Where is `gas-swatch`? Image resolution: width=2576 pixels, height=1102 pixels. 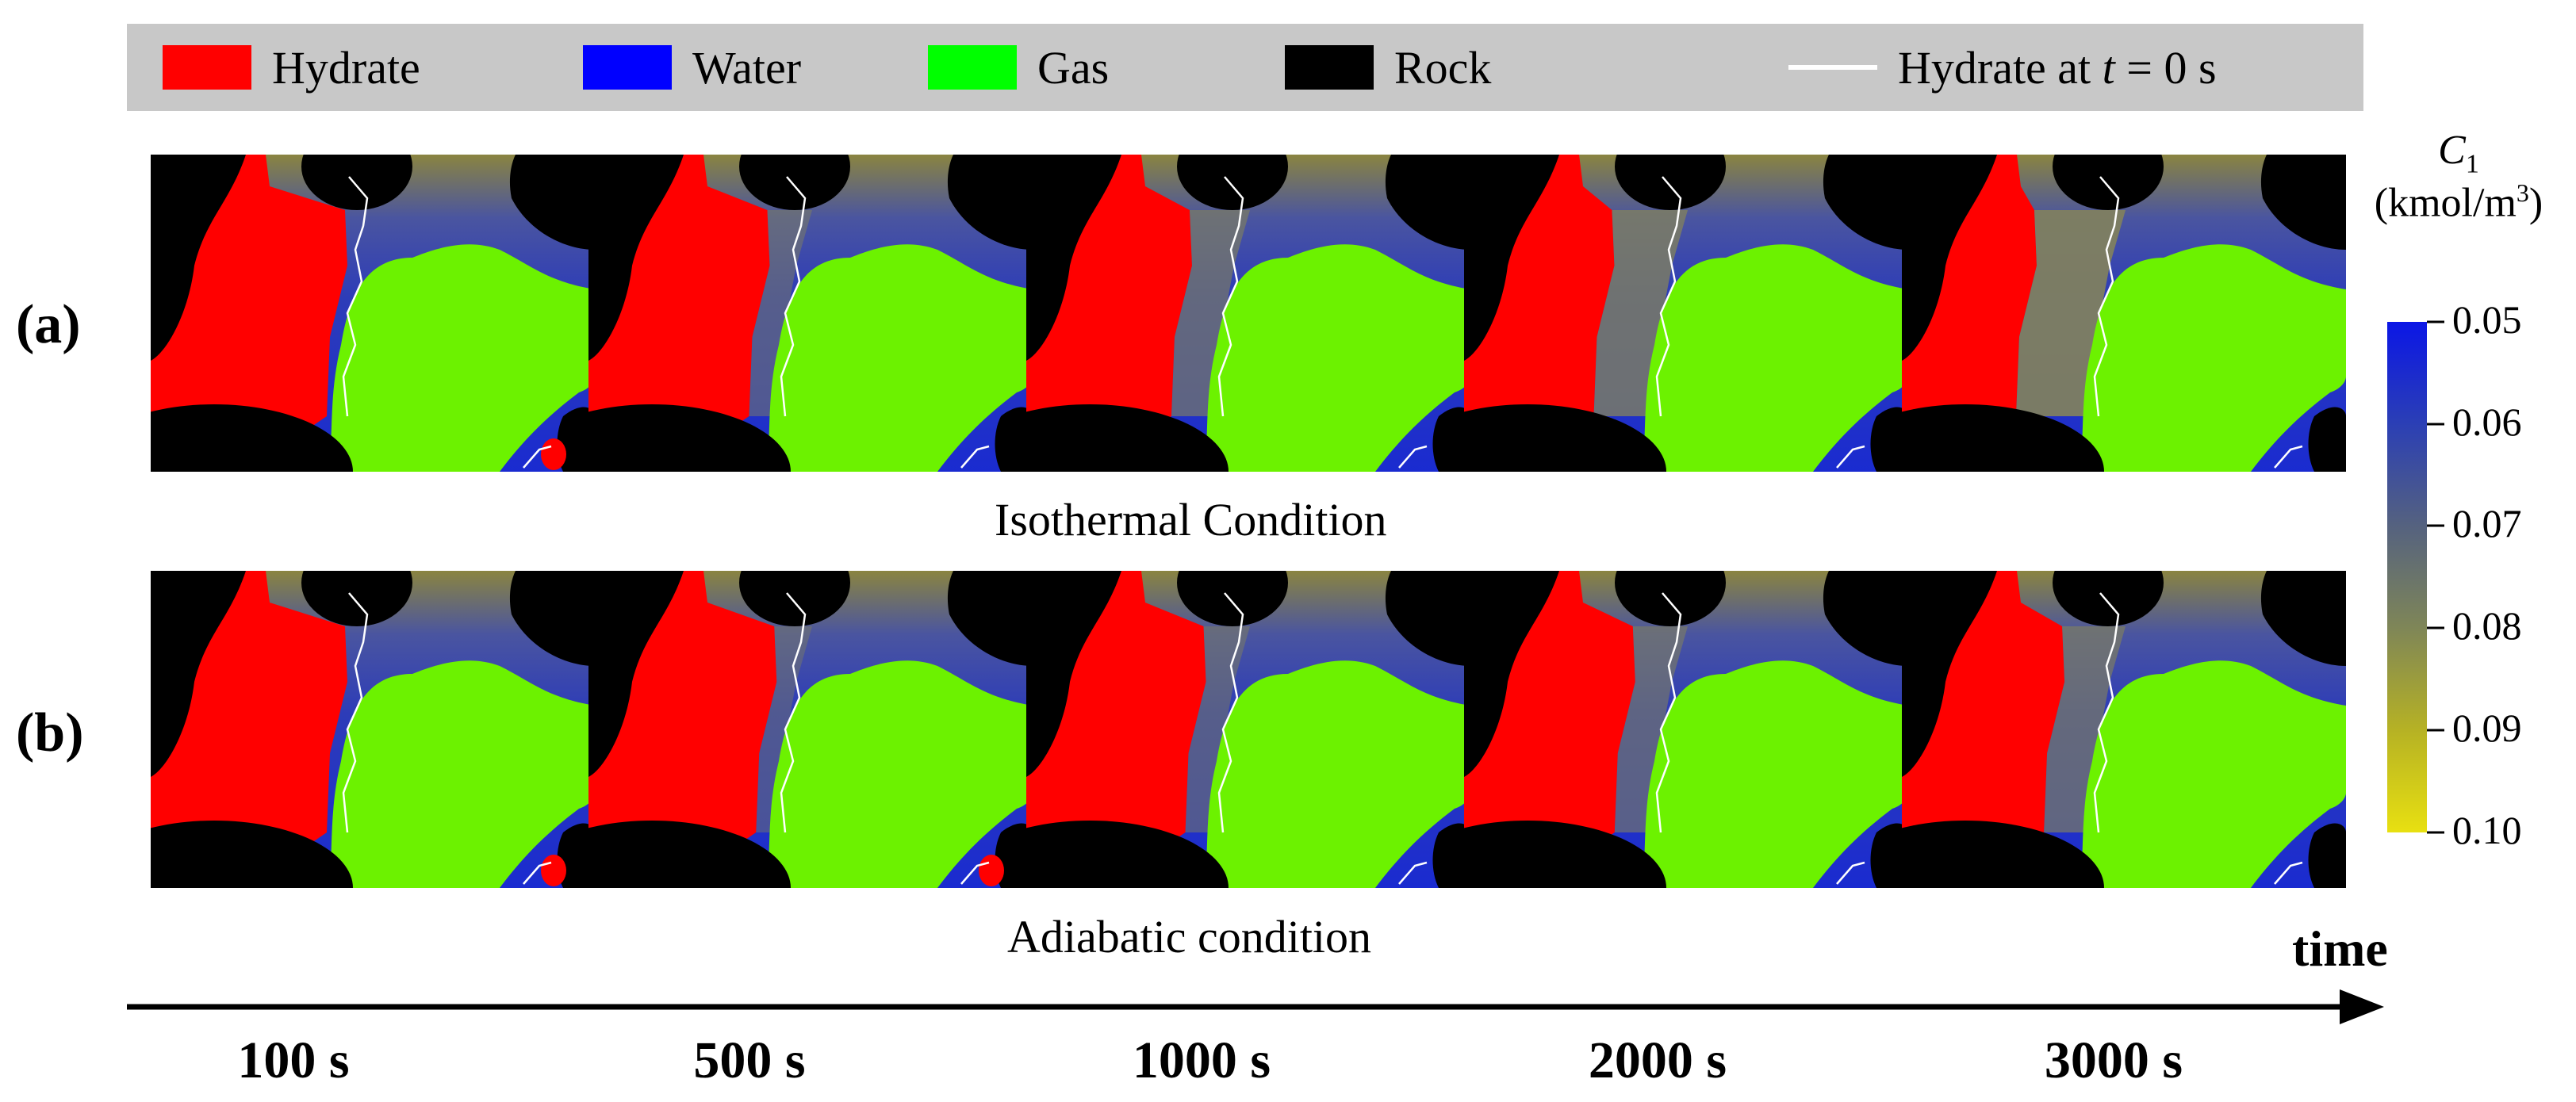
gas-swatch is located at coordinates (972, 67).